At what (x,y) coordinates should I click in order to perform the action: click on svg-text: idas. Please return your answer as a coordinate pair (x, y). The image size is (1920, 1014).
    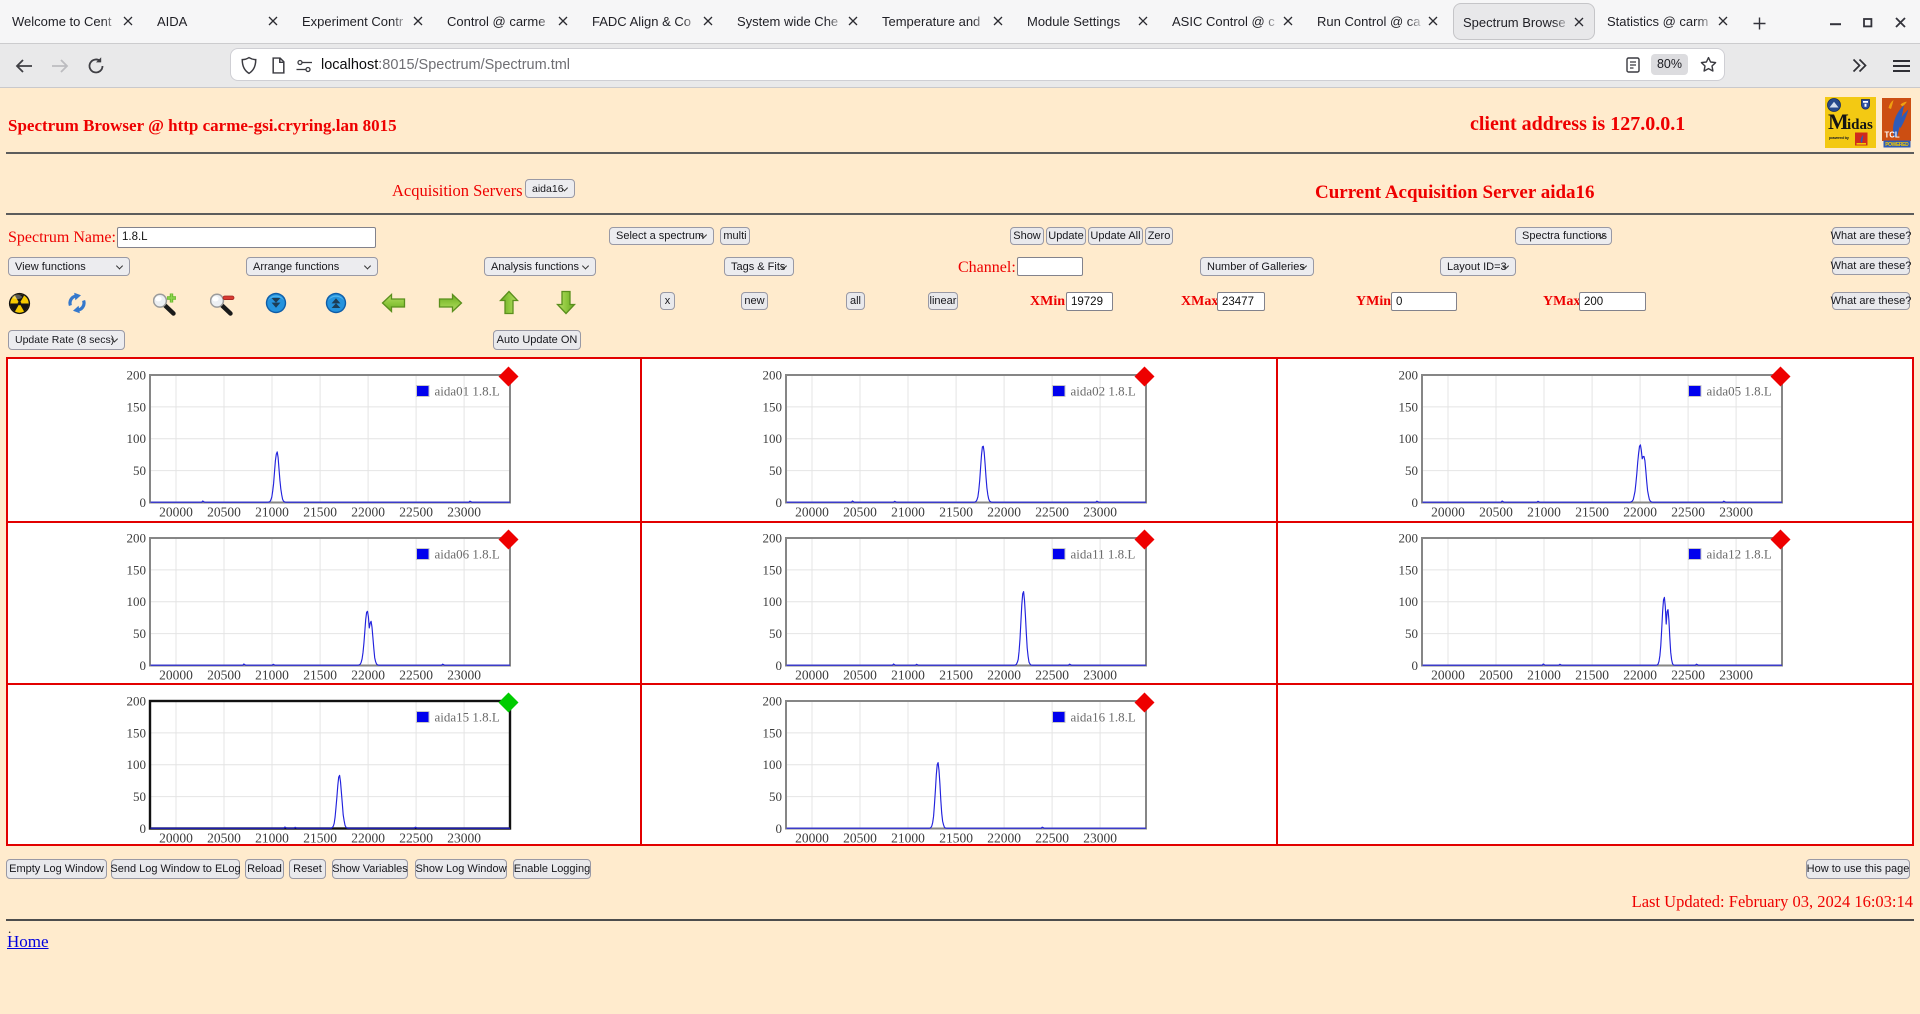
    Looking at the image, I should click on (1860, 125).